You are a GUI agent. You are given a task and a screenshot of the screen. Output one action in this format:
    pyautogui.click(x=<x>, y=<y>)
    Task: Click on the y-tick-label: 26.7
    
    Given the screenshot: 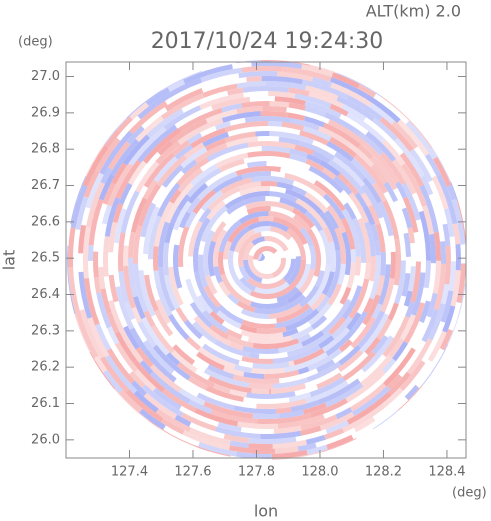 What is the action you would take?
    pyautogui.click(x=45, y=185)
    